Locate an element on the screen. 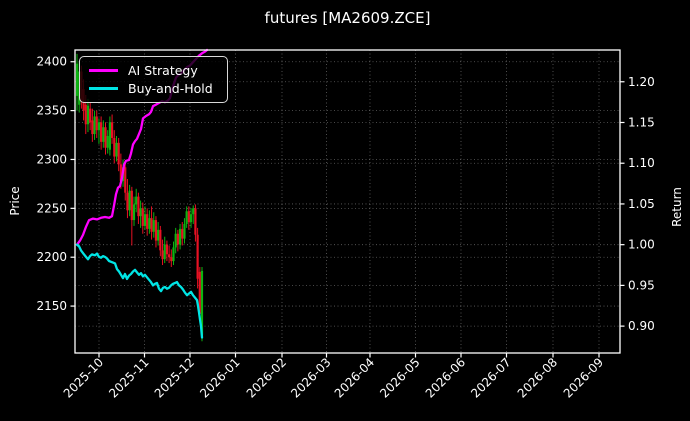 The height and width of the screenshot is (421, 690). svg-text: 2026-07 is located at coordinates (490, 377).